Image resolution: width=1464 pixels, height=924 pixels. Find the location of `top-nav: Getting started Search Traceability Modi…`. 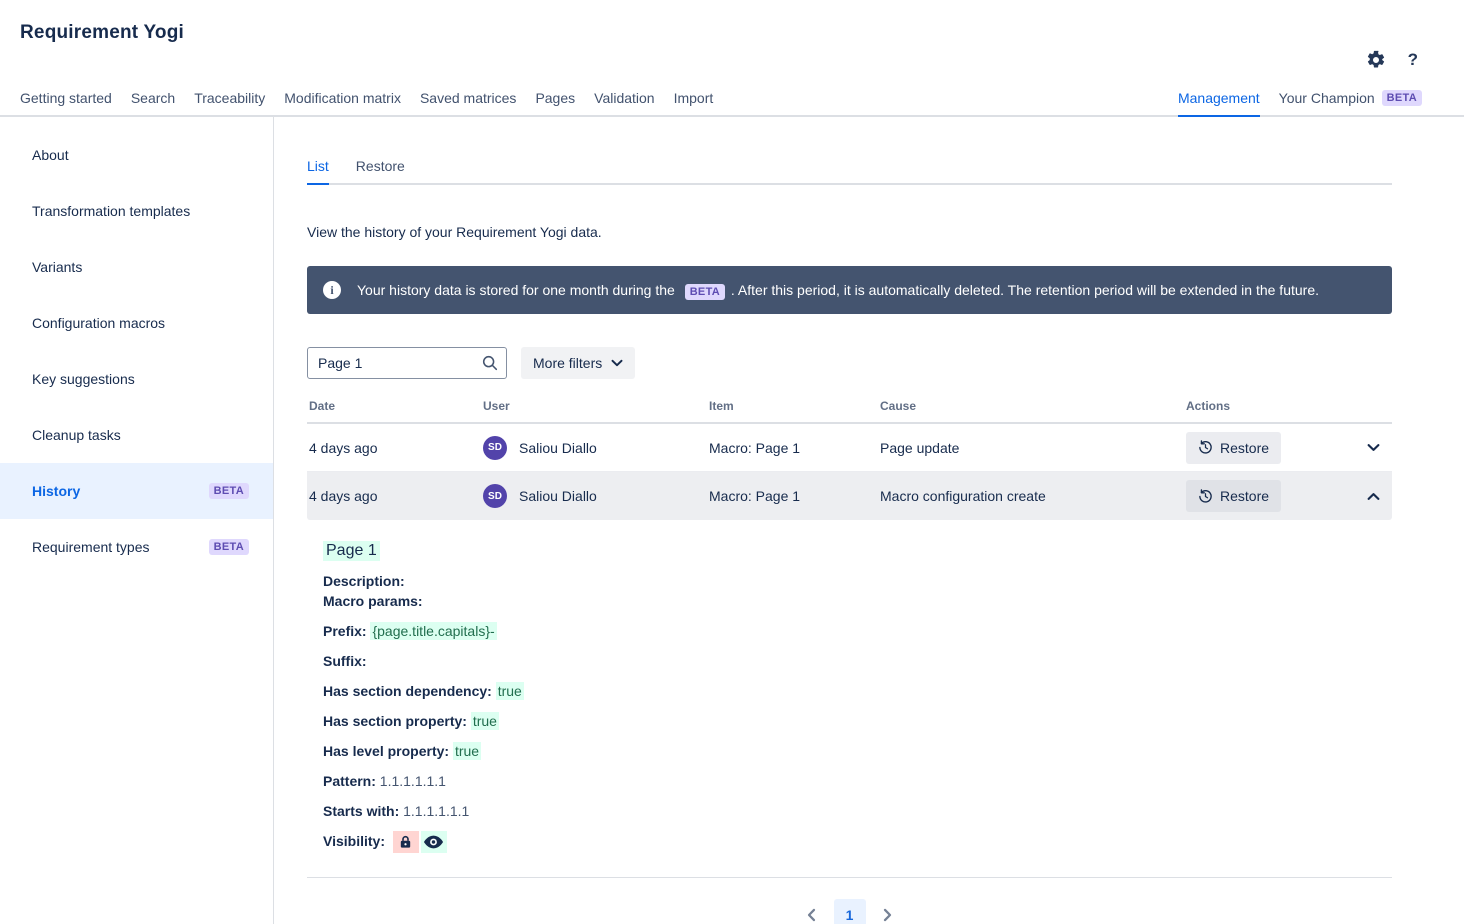

top-nav: Getting started Search Traceability Modi… is located at coordinates (732, 102).